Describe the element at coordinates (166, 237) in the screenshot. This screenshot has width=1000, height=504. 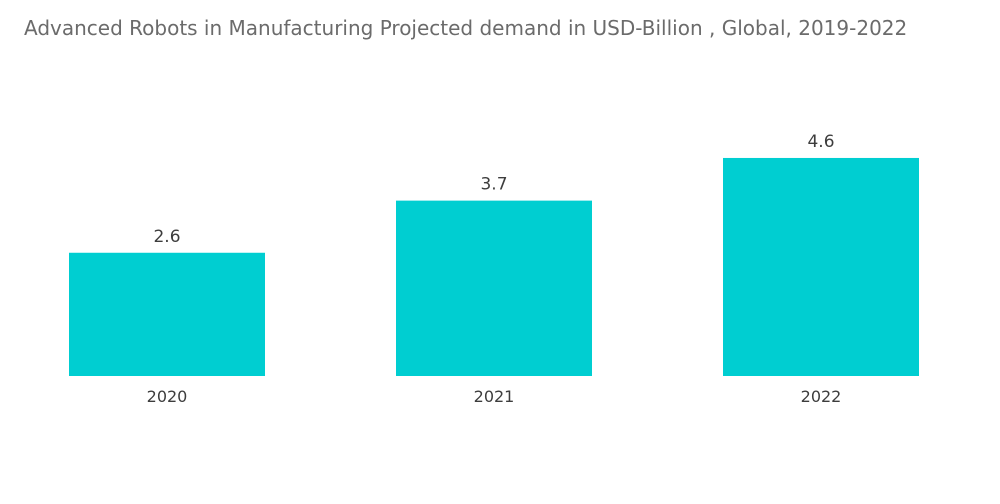
I see `data-label-2020: 2.6` at that location.